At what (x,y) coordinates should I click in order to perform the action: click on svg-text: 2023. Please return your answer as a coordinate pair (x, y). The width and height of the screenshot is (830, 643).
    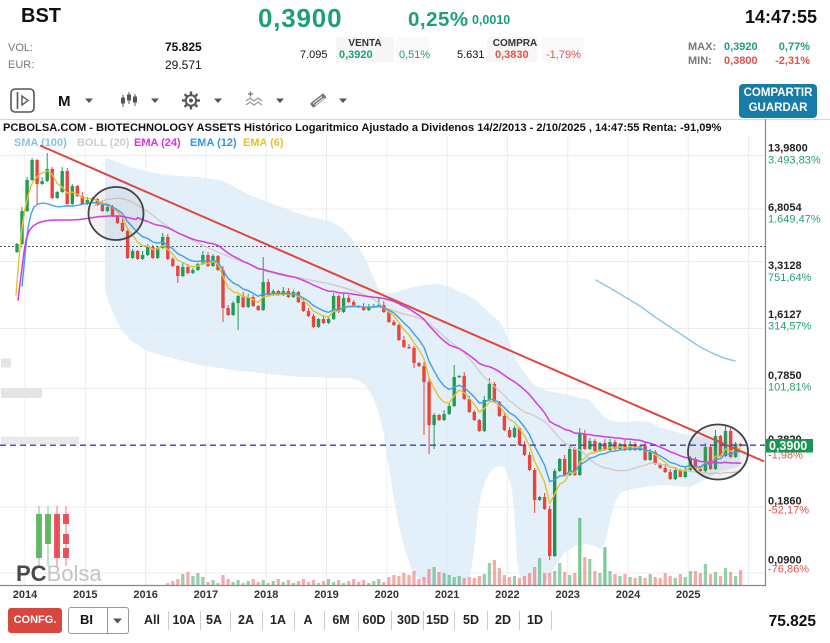
    Looking at the image, I should click on (567, 595).